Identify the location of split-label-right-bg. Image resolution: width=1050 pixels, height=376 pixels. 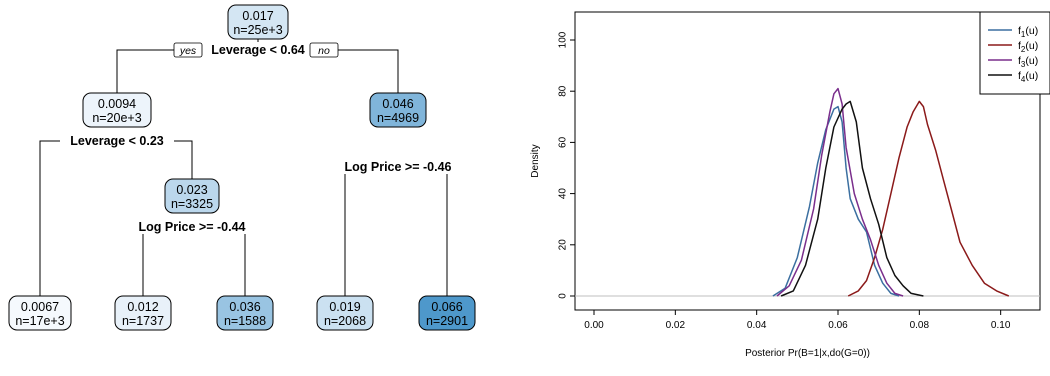
(398, 166).